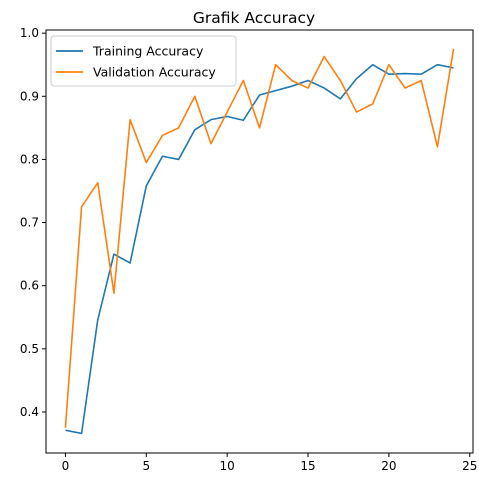  What do you see at coordinates (469, 466) in the screenshot?
I see `x-tick-label: 25` at bounding box center [469, 466].